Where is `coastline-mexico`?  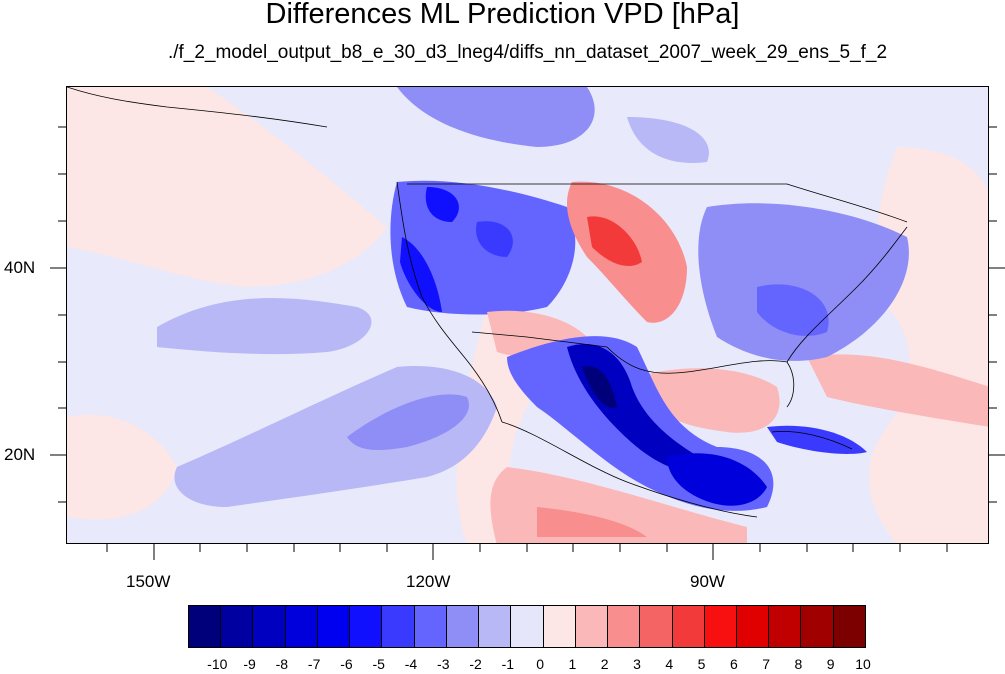 coastline-mexico is located at coordinates (629, 469).